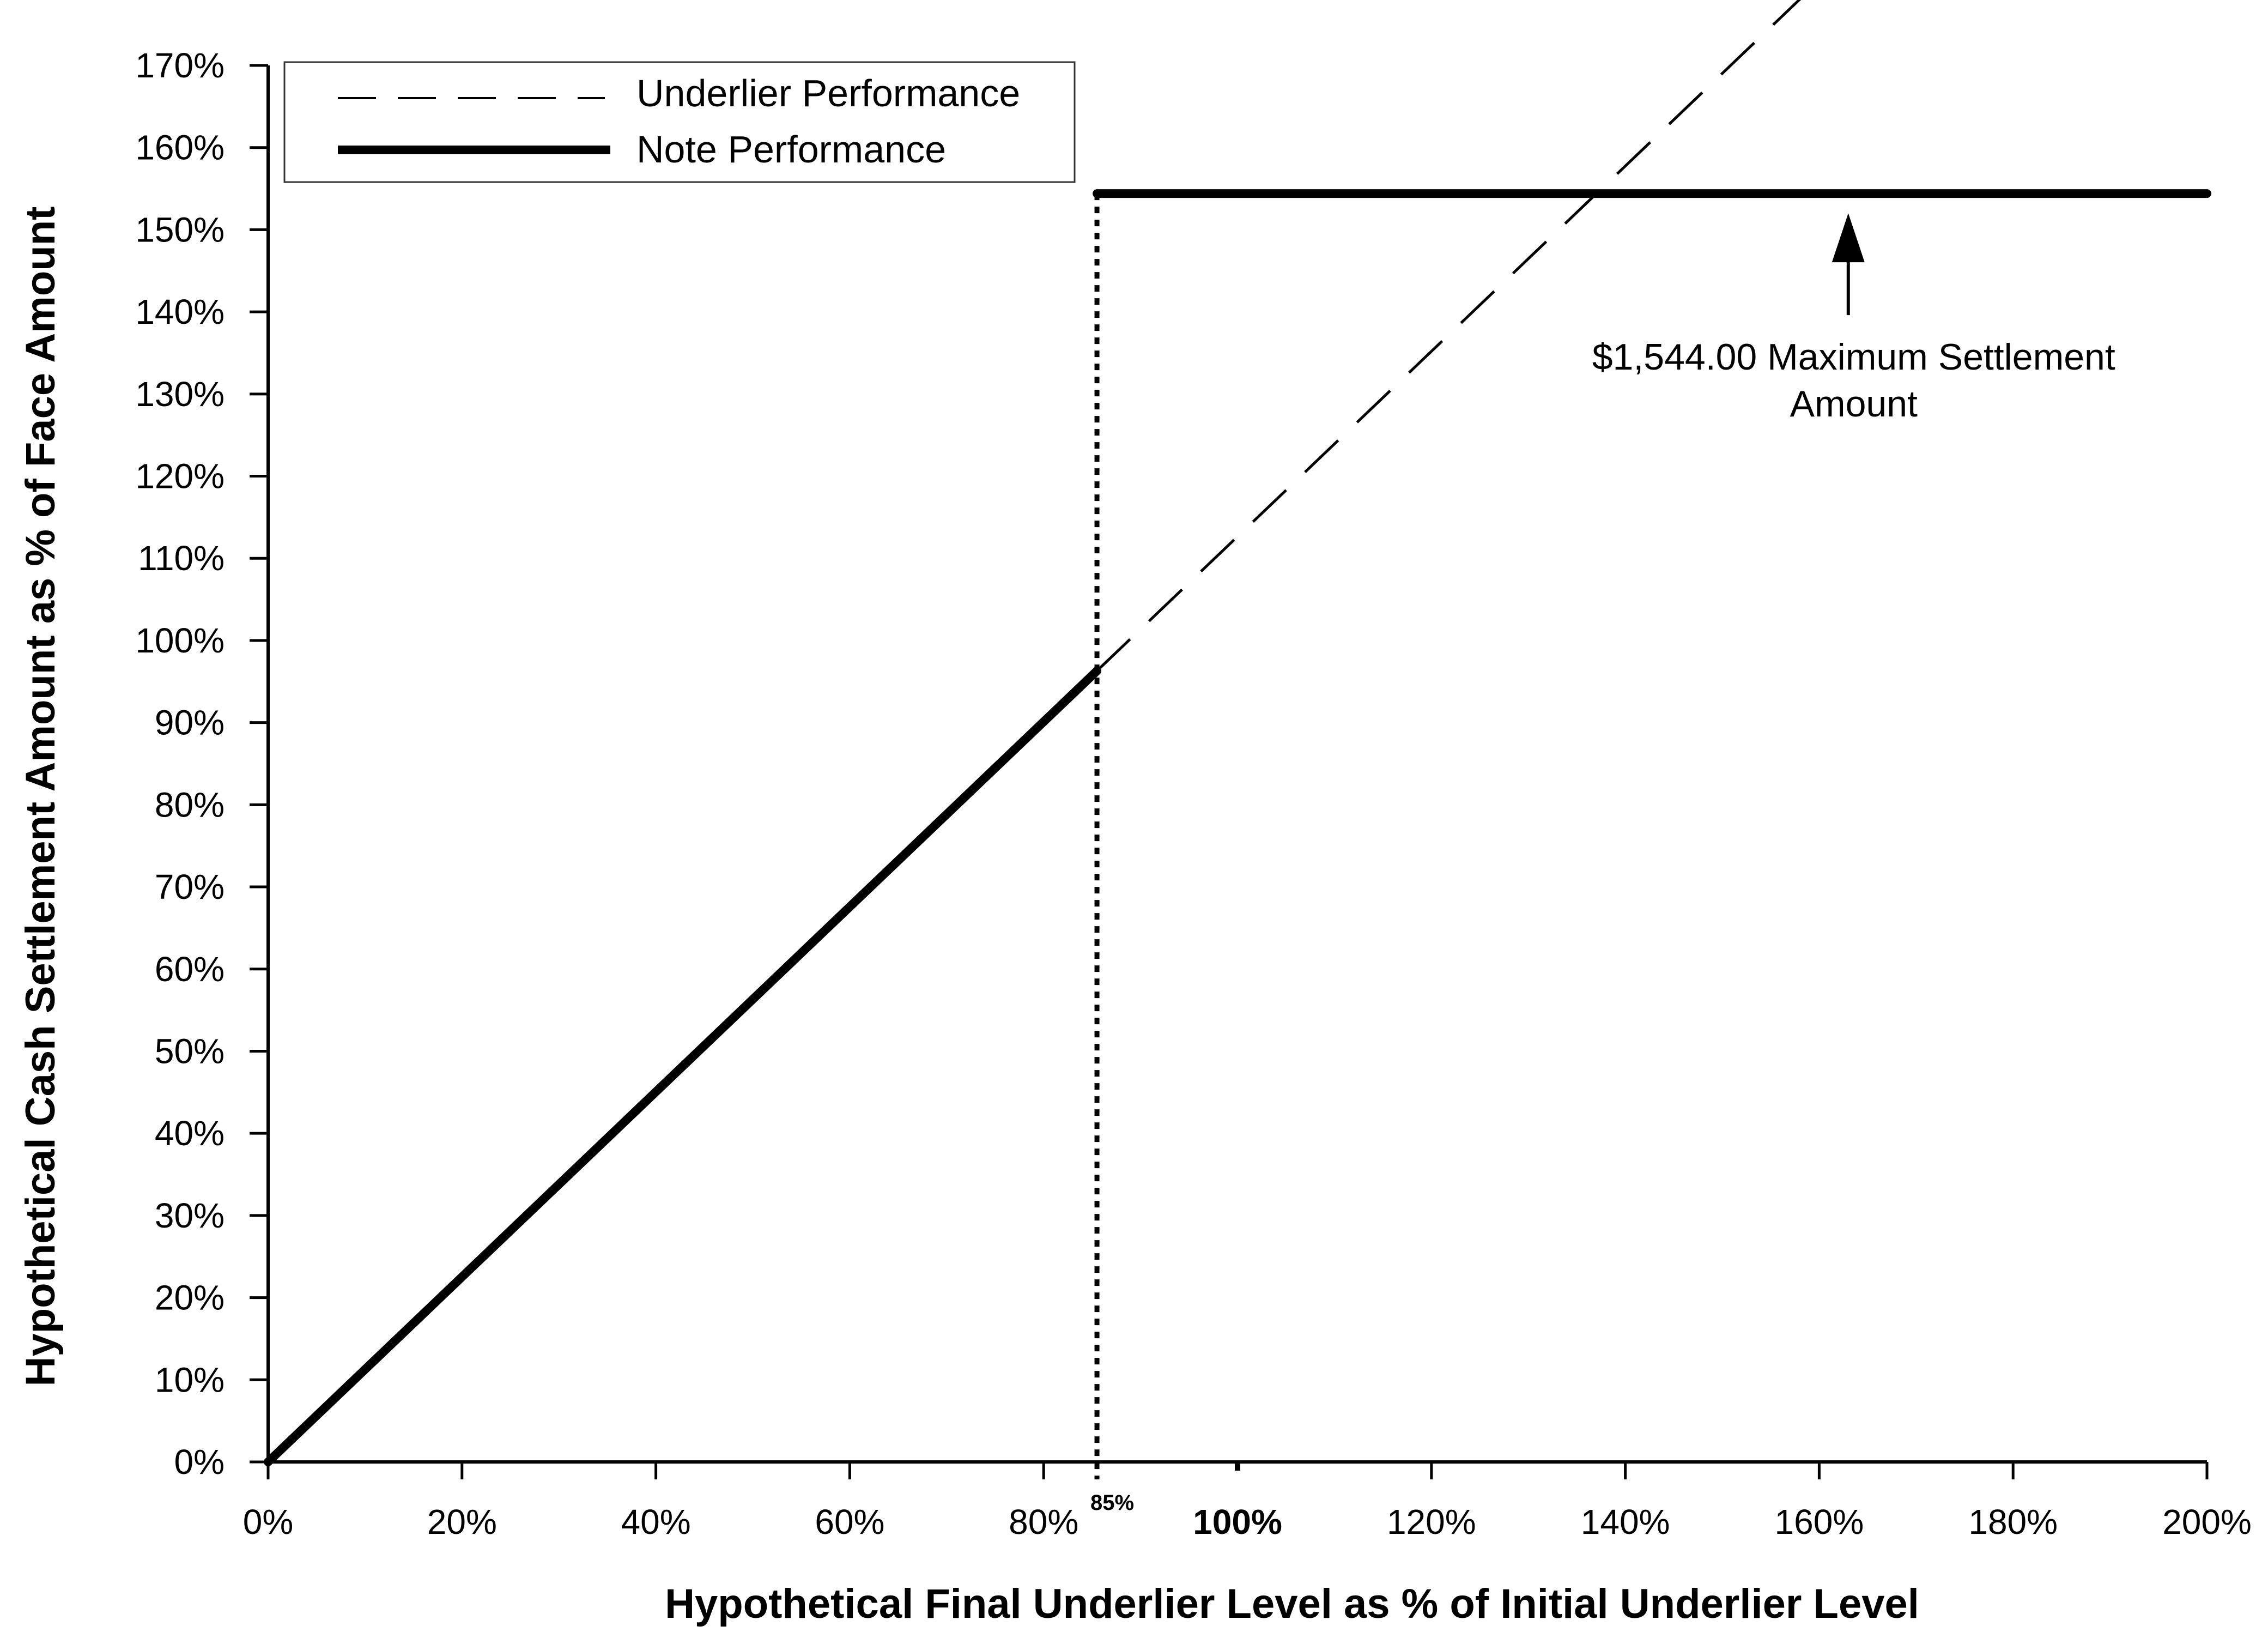  Describe the element at coordinates (1819, 1522) in the screenshot. I see `x-tick-label: 160%` at that location.